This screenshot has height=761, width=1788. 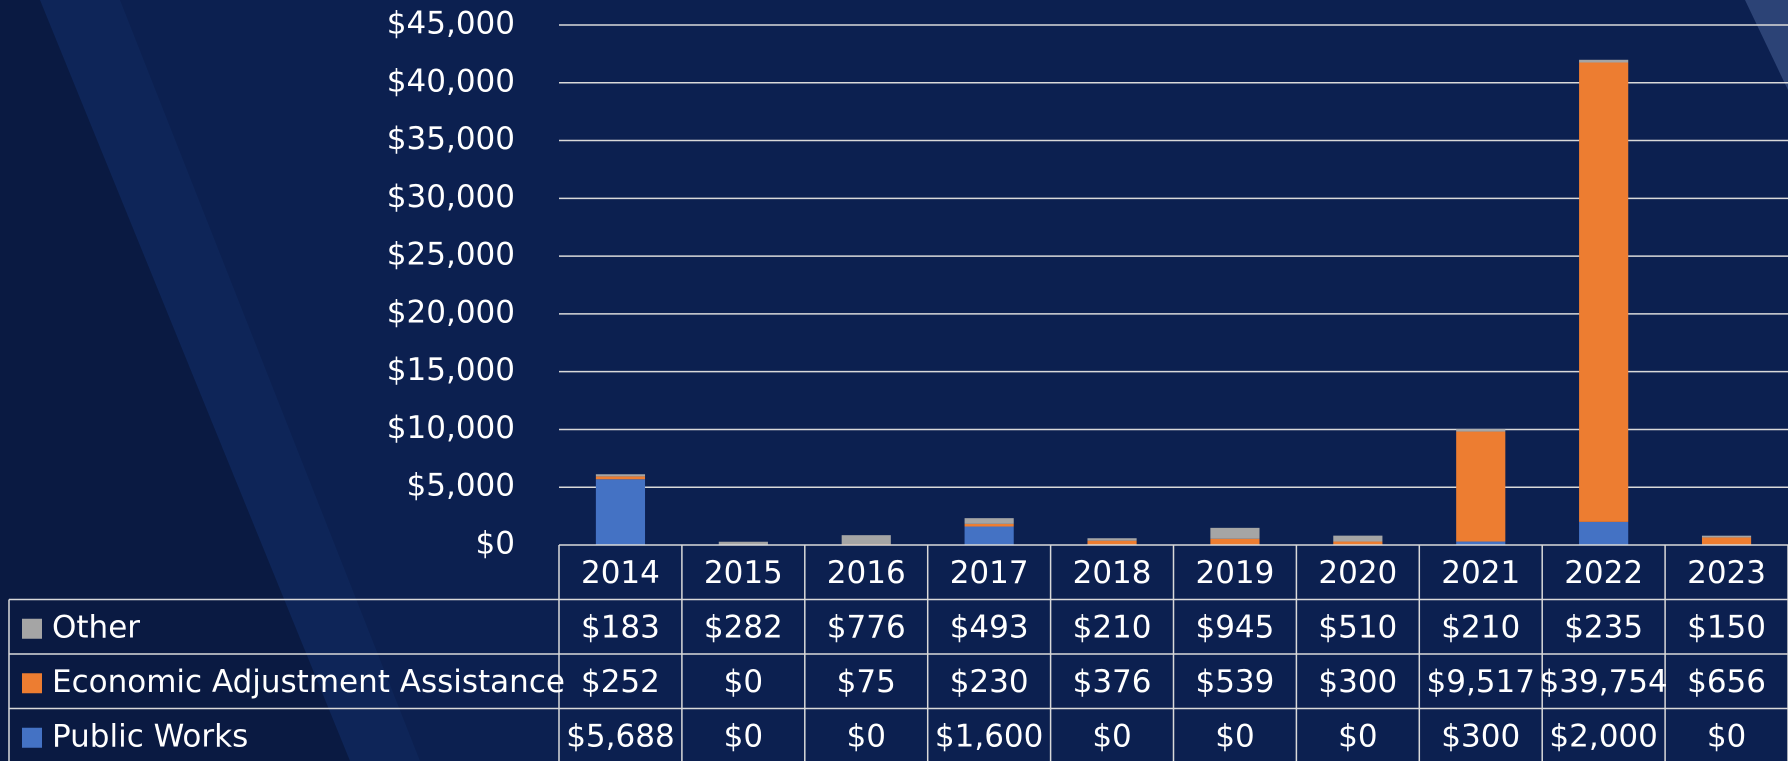 What do you see at coordinates (989, 627) in the screenshot?
I see `table-value: $493` at bounding box center [989, 627].